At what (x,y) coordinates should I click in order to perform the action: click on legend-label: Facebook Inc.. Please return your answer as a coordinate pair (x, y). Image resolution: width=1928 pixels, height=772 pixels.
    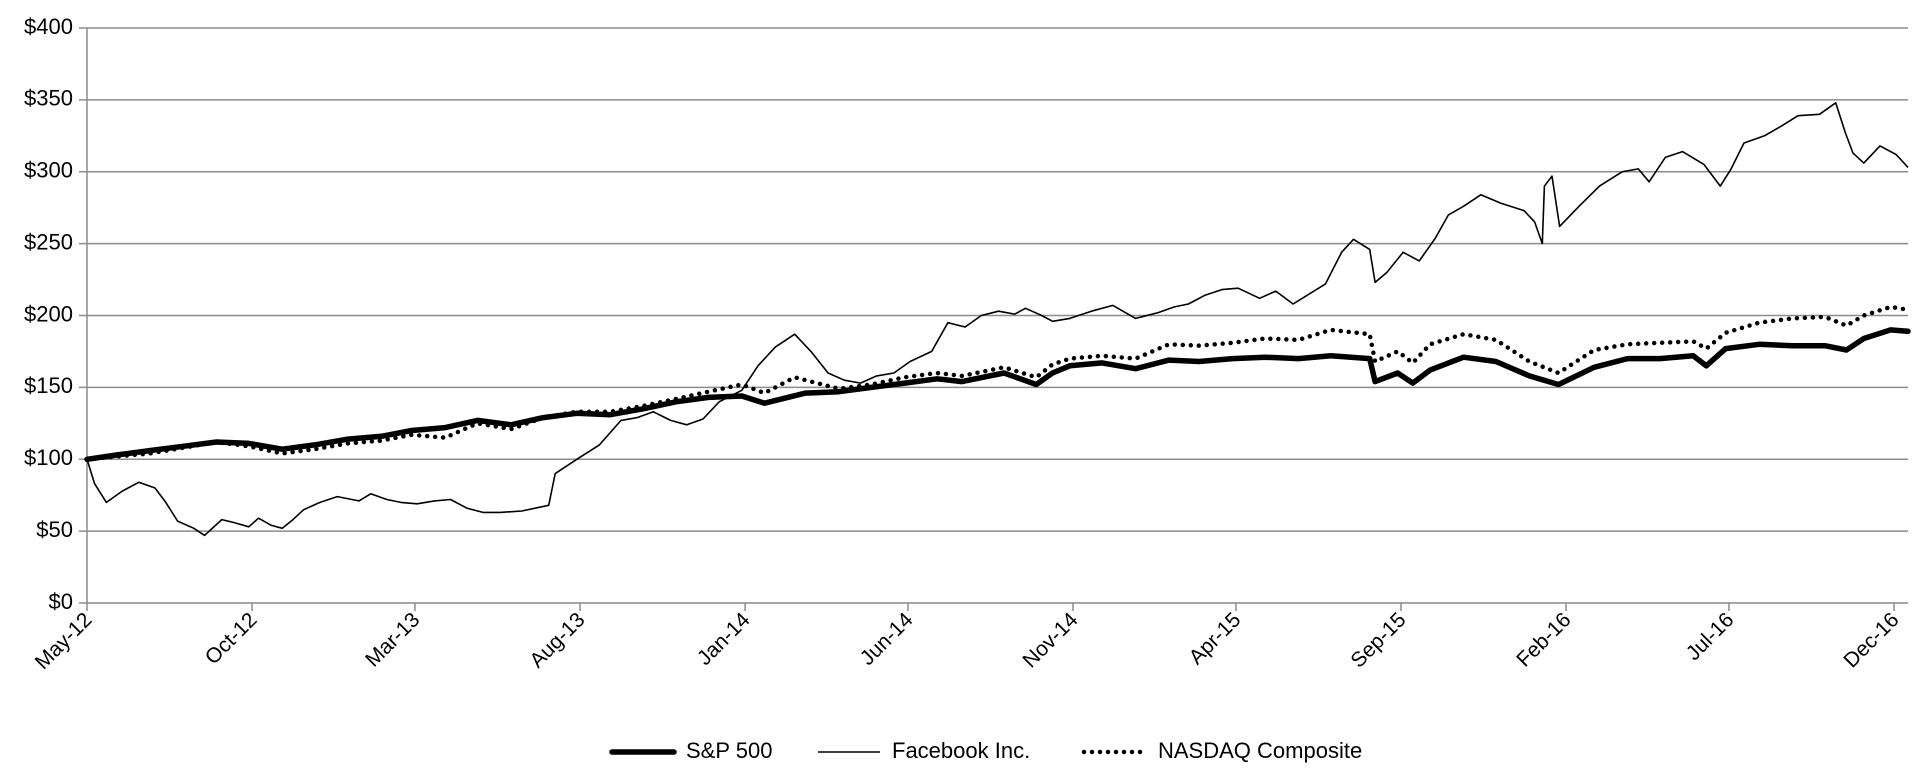
    Looking at the image, I should click on (961, 750).